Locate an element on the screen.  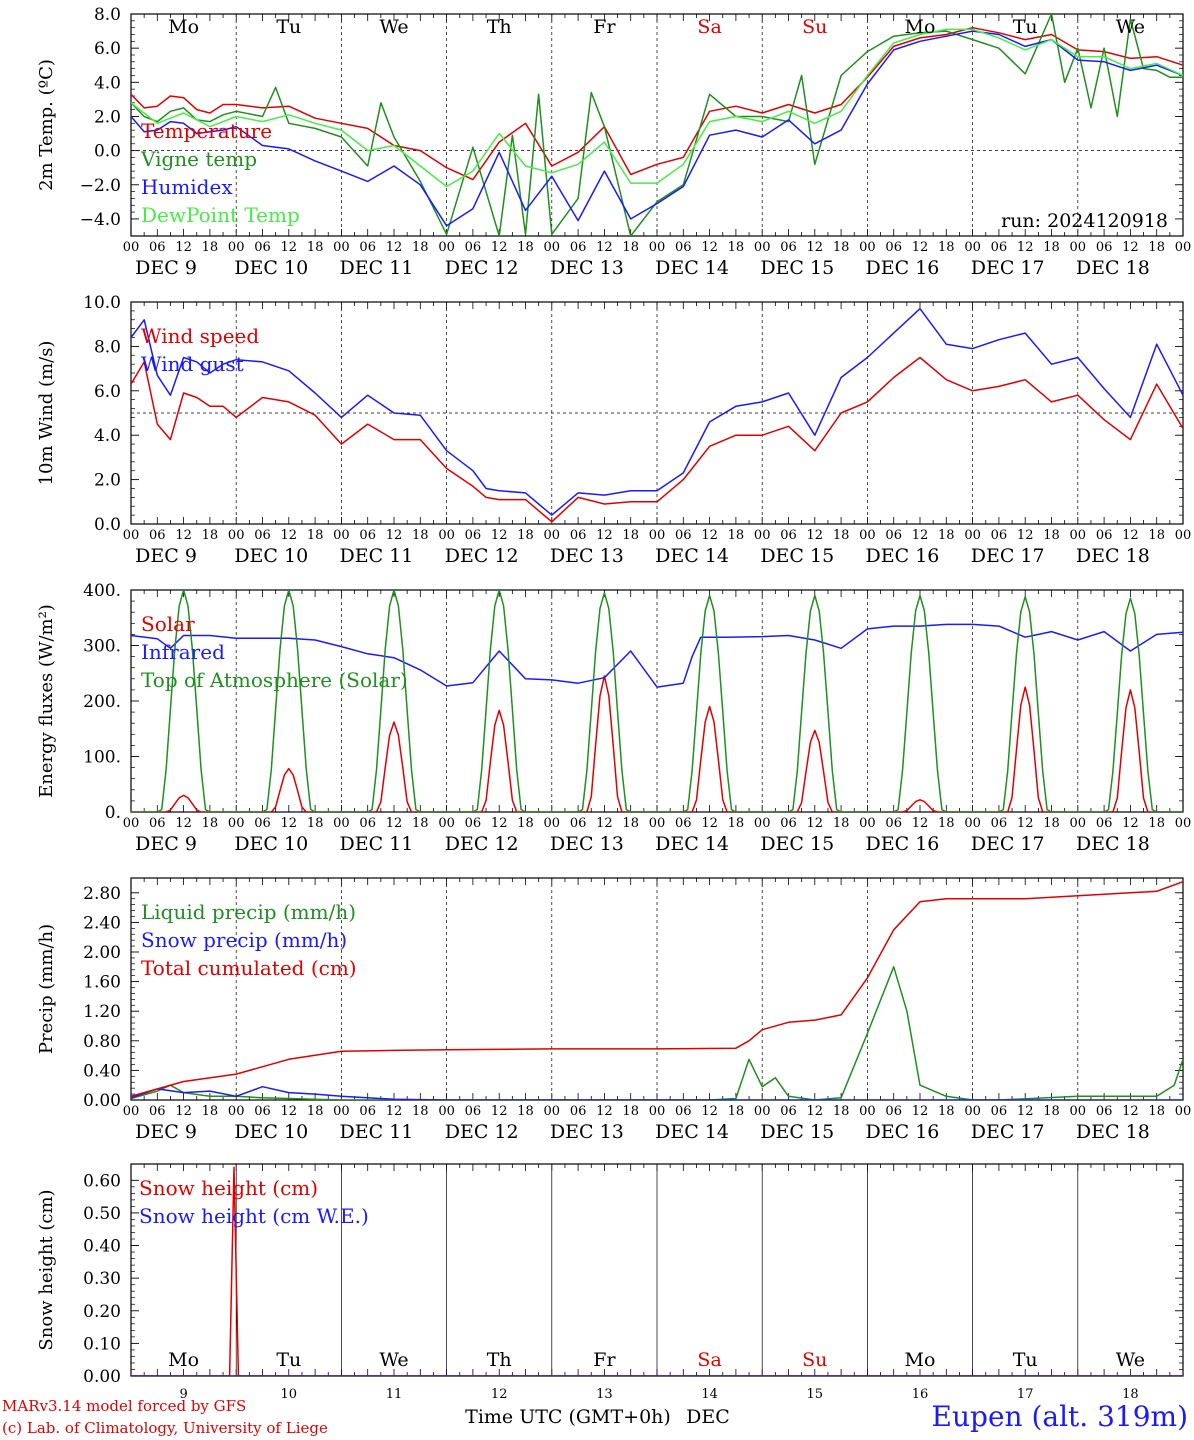
day-label: DEC 16 is located at coordinates (903, 556).